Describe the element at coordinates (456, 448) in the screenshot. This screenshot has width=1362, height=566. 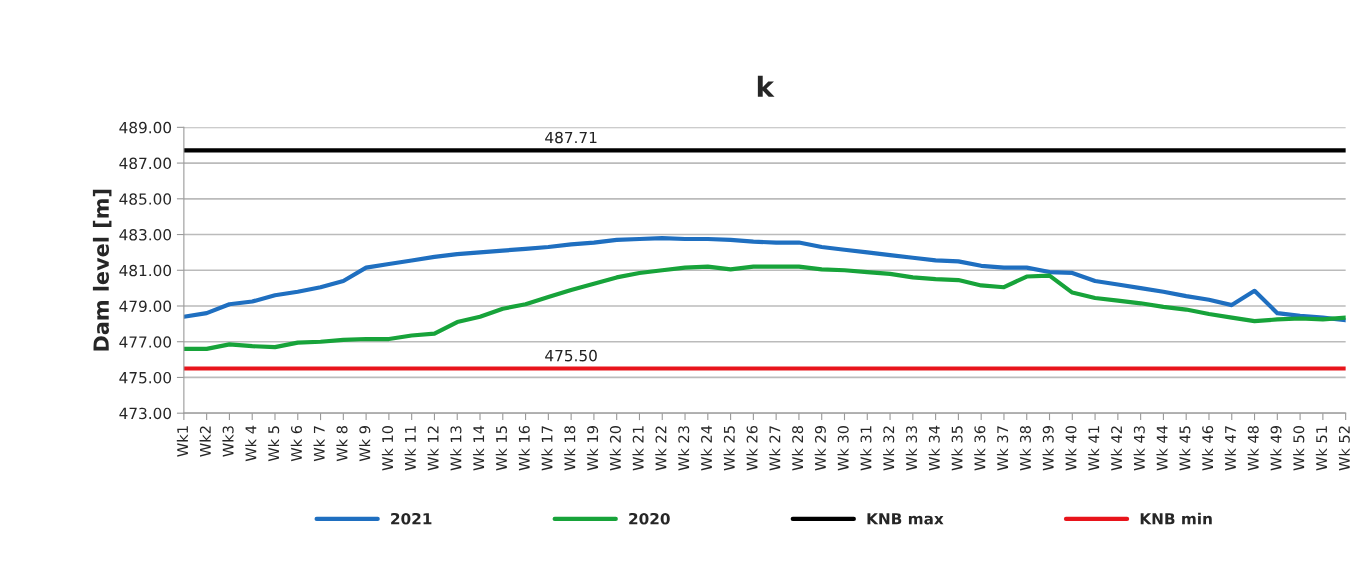
I see `x-tick-label: Wk 13` at that location.